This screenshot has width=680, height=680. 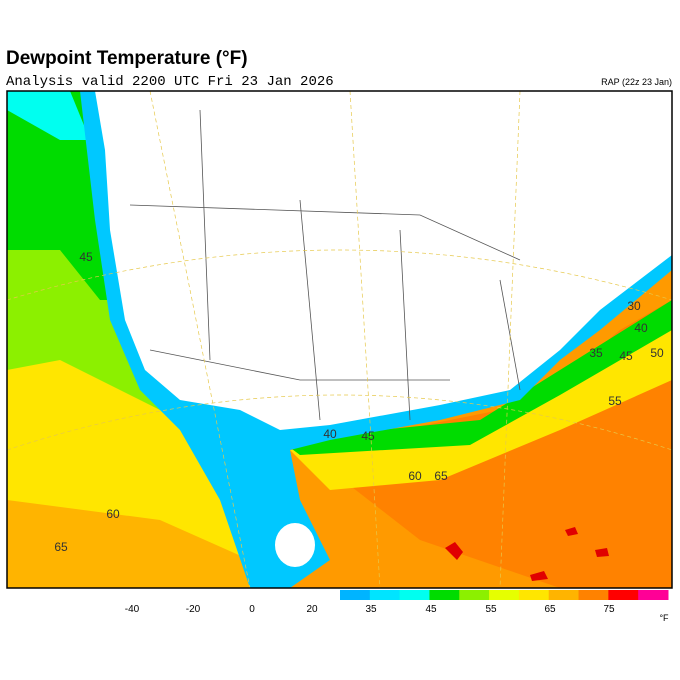 What do you see at coordinates (431, 609) in the screenshot?
I see `colorbar-tick-label: 45` at bounding box center [431, 609].